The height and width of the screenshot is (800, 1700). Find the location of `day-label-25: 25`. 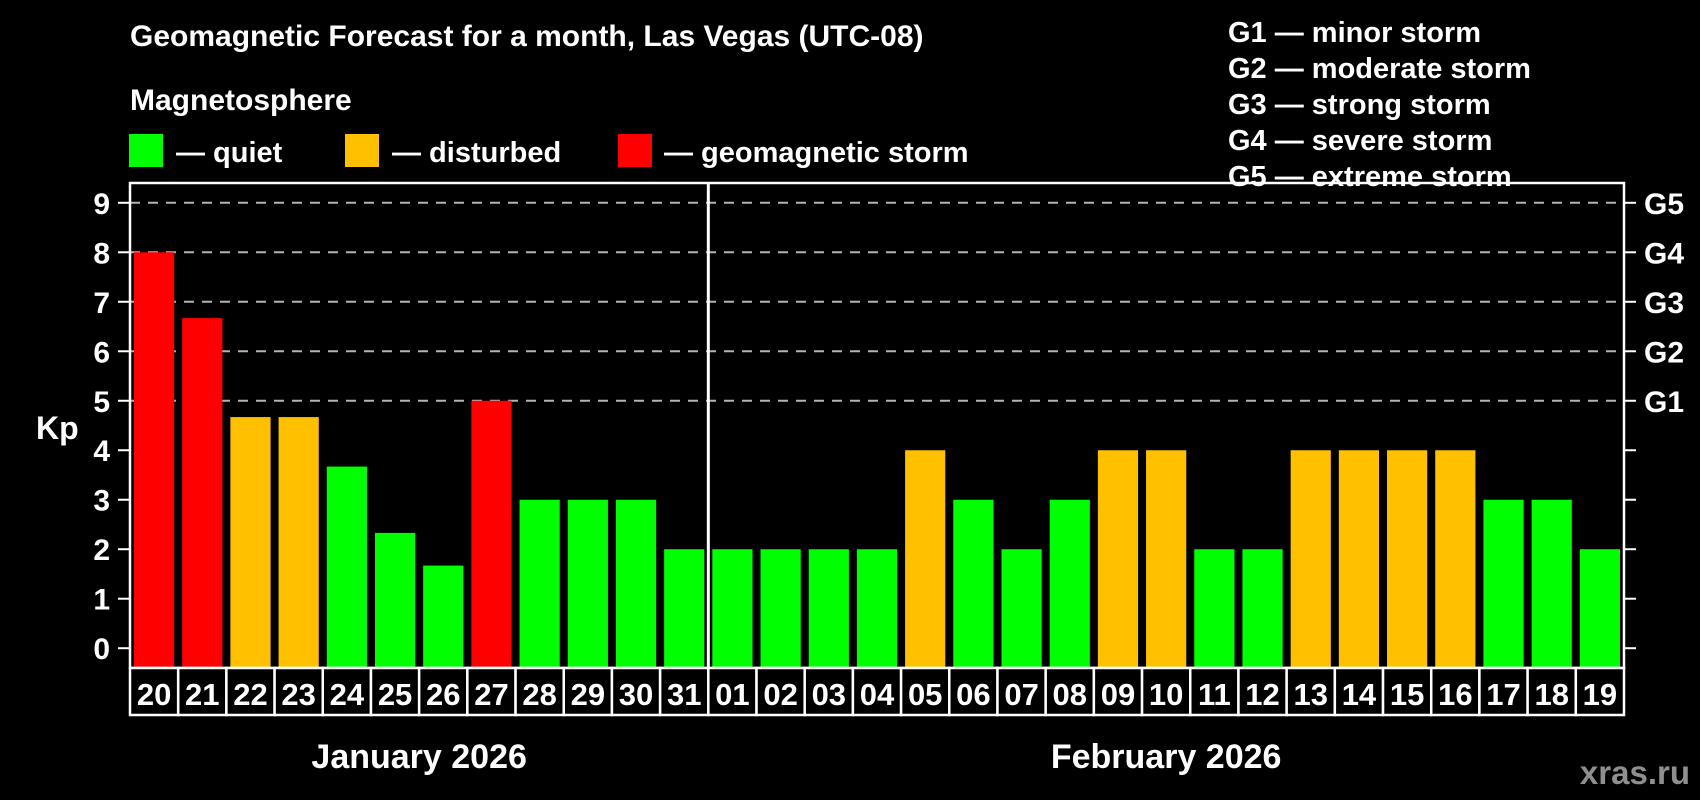

day-label-25: 25 is located at coordinates (395, 694).